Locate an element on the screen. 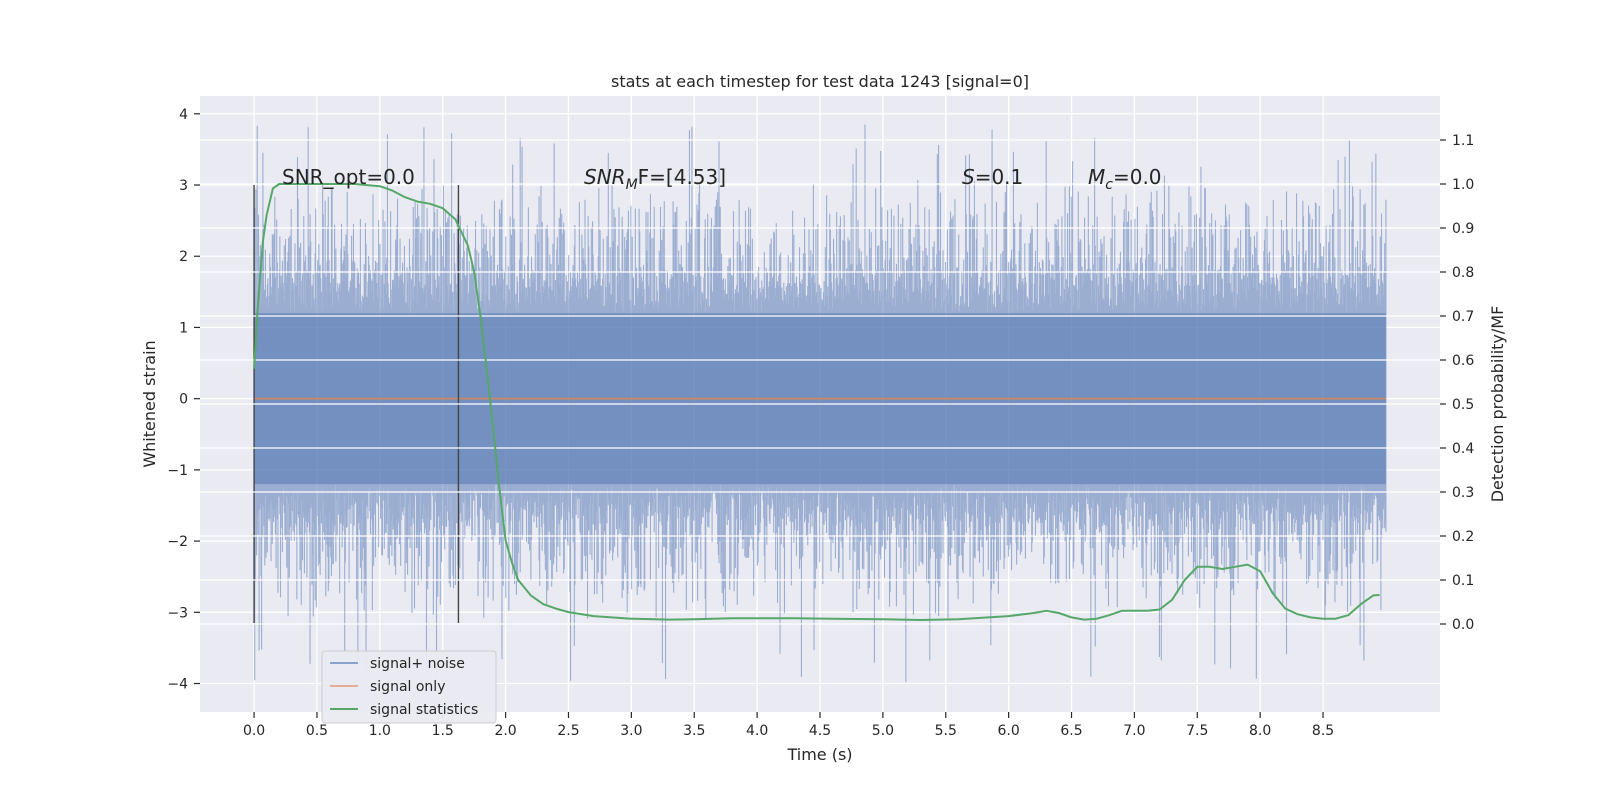 The height and width of the screenshot is (800, 1600). tick-label-right-0: 0.0 is located at coordinates (1463, 625).